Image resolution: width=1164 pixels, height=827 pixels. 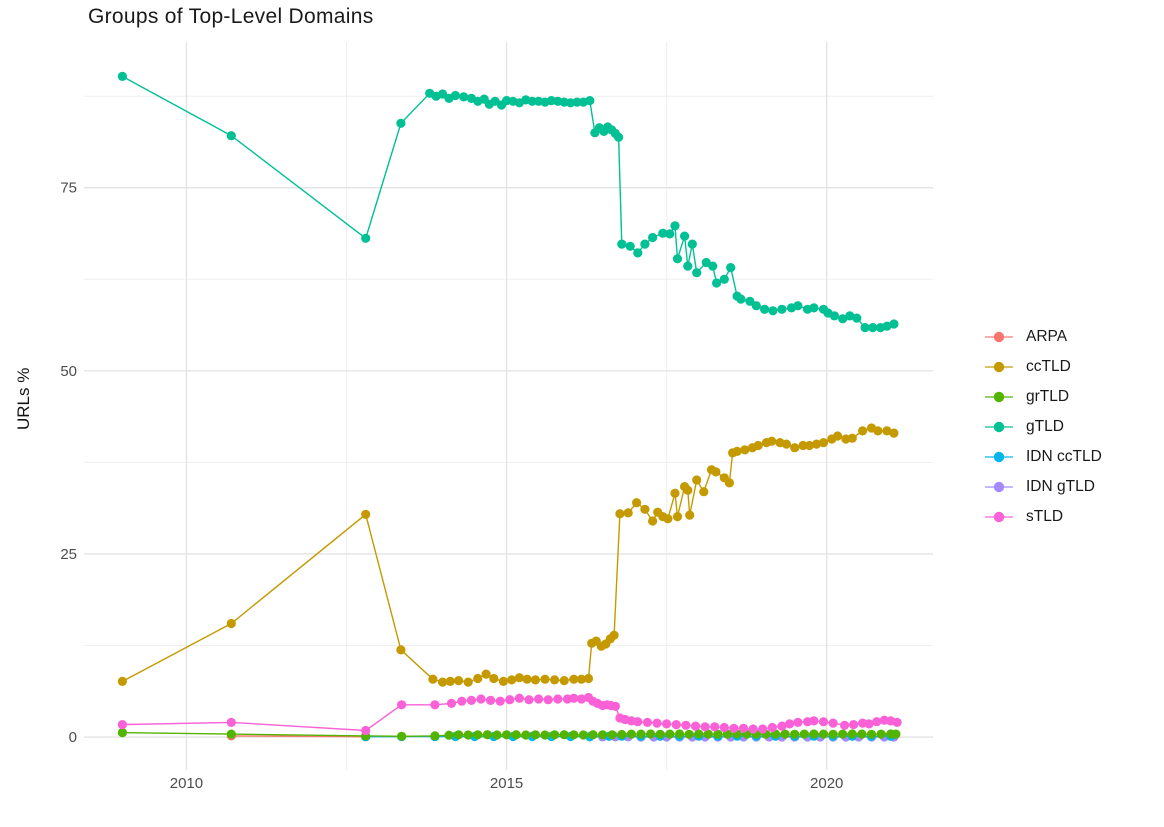 What do you see at coordinates (186, 783) in the screenshot?
I see `x-tick-label: 2010` at bounding box center [186, 783].